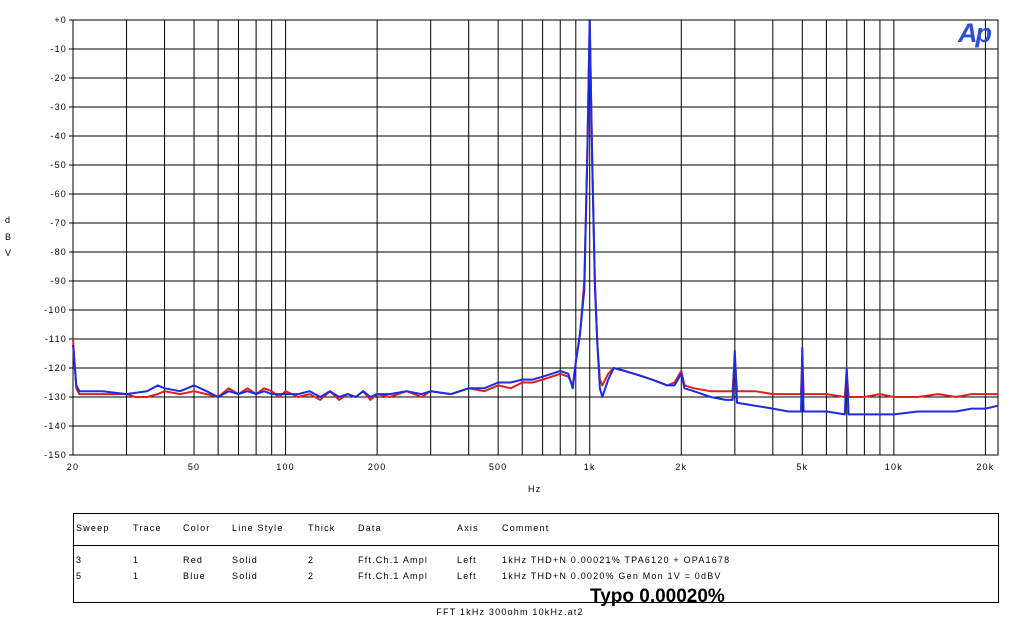  What do you see at coordinates (612, 576) in the screenshot?
I see `legend-row-2-comment: 1kHz THD+N 0.0020% Gen Mon 1V = 0dBV` at bounding box center [612, 576].